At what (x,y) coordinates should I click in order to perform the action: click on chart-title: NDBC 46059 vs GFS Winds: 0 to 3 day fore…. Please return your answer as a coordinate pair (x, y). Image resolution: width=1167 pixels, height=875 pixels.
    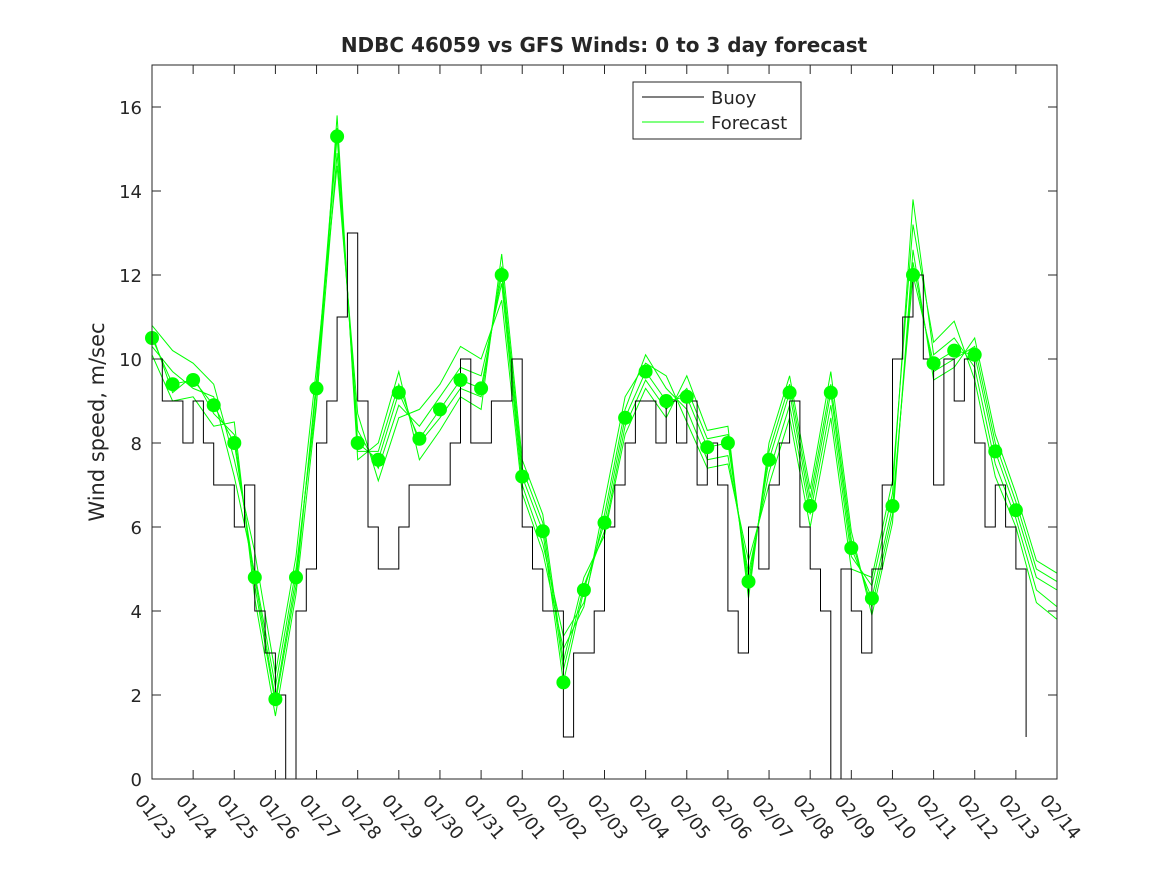
    Looking at the image, I should click on (604, 45).